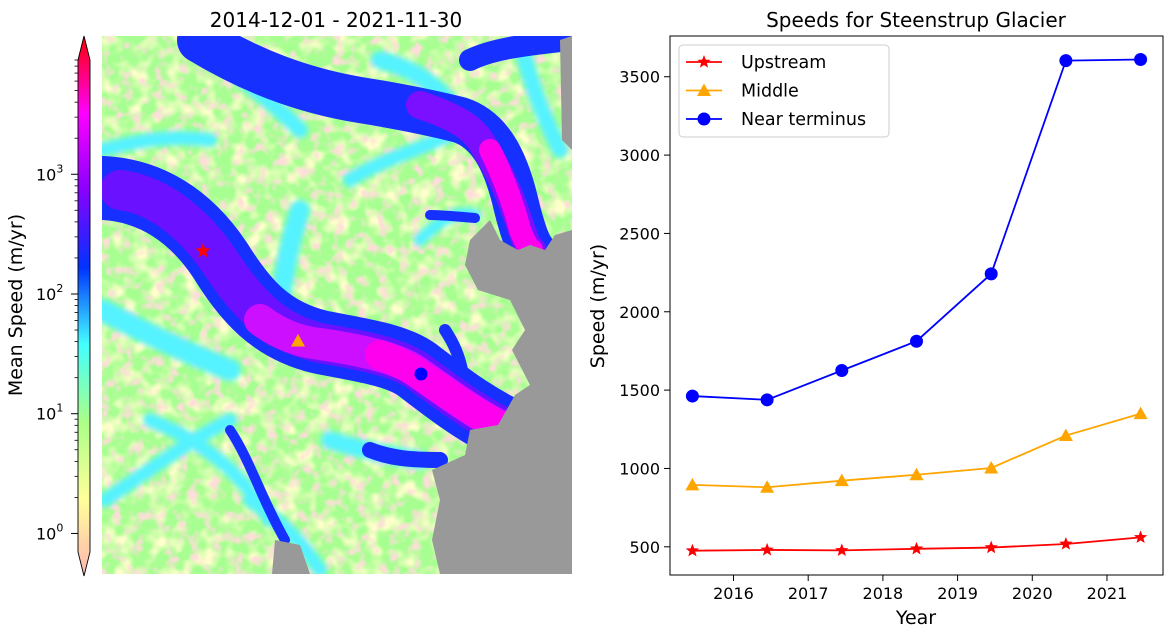  What do you see at coordinates (336, 20) in the screenshot?
I see `map-title: 2014-12-01 - 2021-11-30` at bounding box center [336, 20].